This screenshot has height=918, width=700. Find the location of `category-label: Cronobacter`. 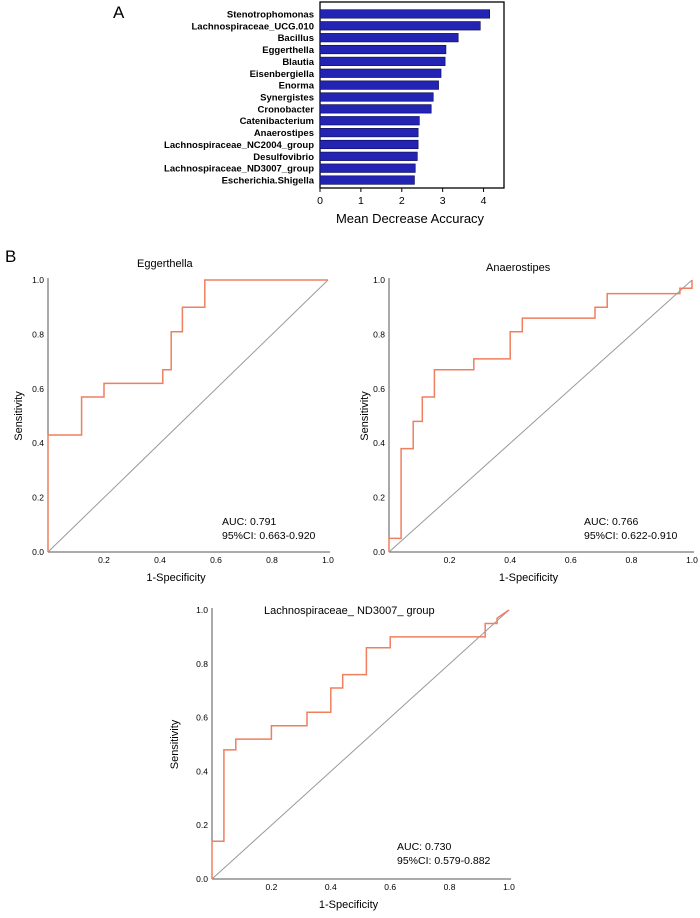

category-label: Cronobacter is located at coordinates (286, 109).